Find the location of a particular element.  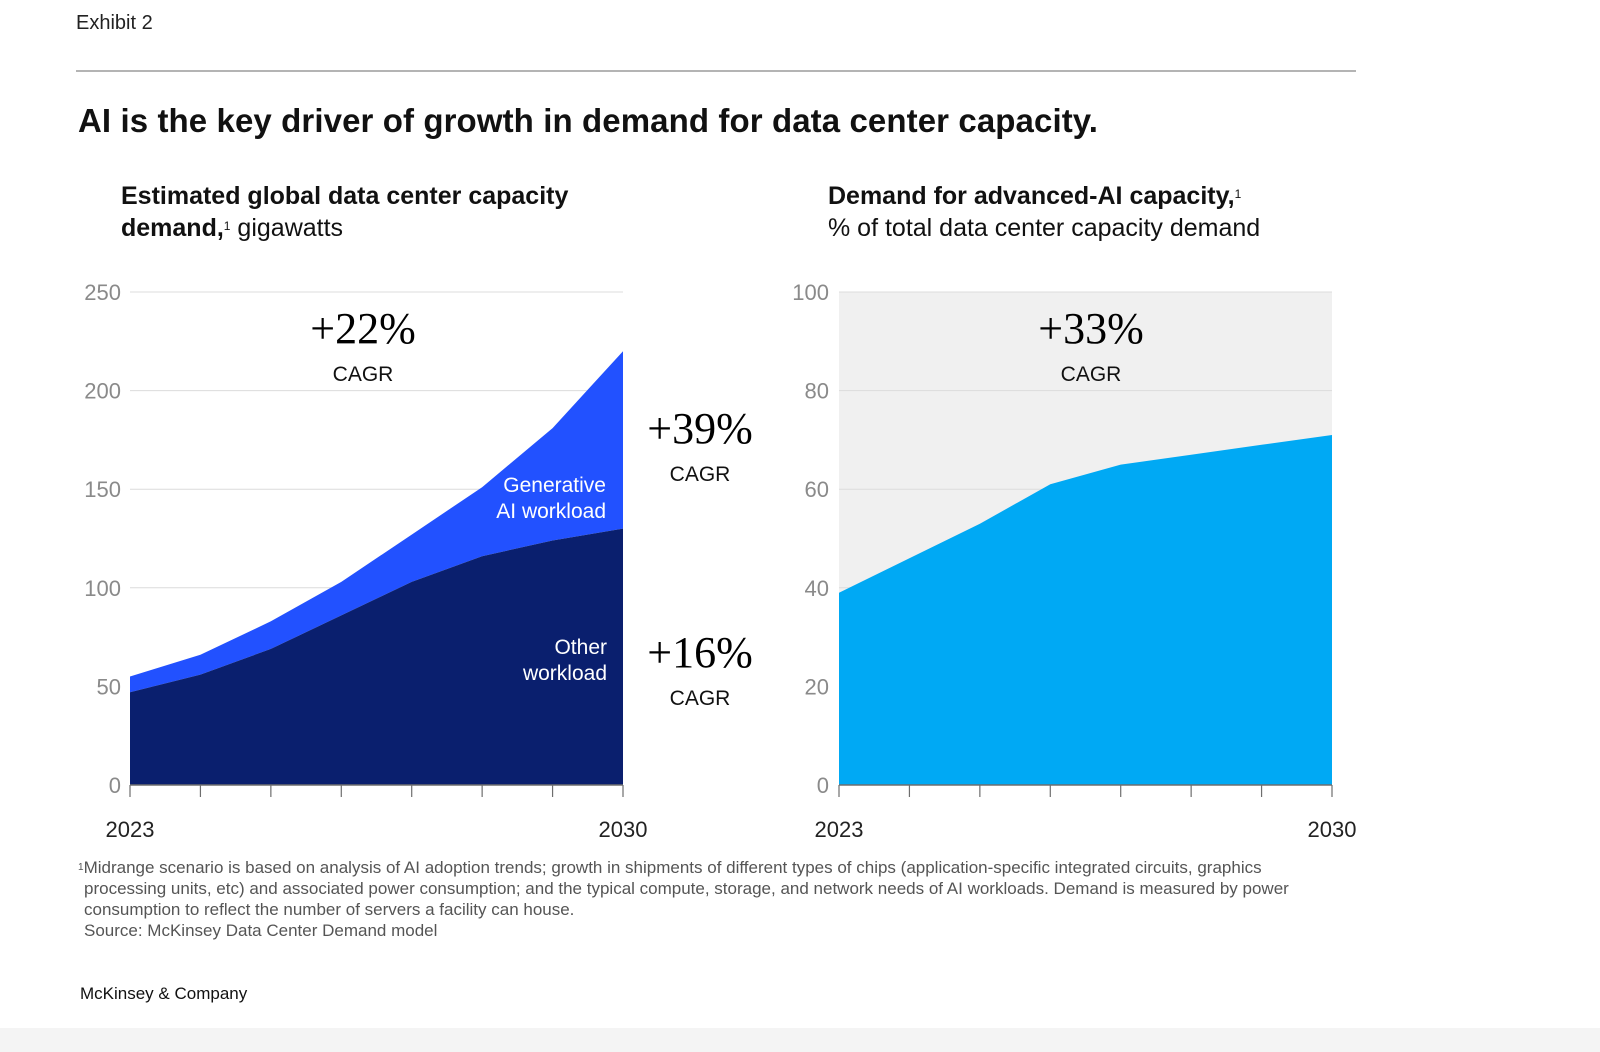

left-chart-y-tick-label: 100 is located at coordinates (102, 588).